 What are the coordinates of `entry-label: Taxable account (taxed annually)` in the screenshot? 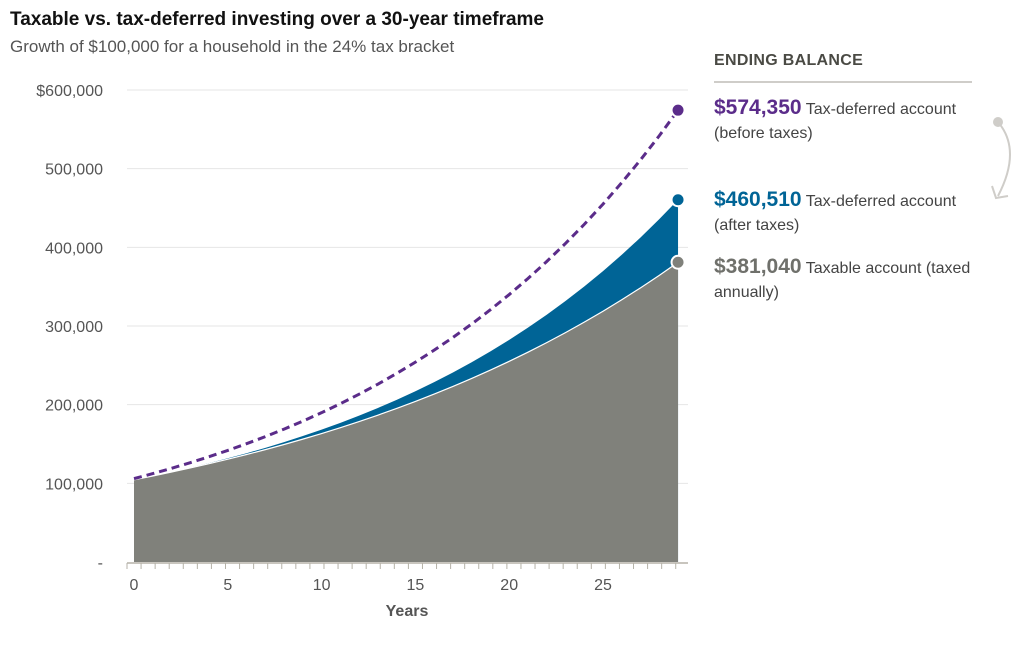 It's located at (842, 280).